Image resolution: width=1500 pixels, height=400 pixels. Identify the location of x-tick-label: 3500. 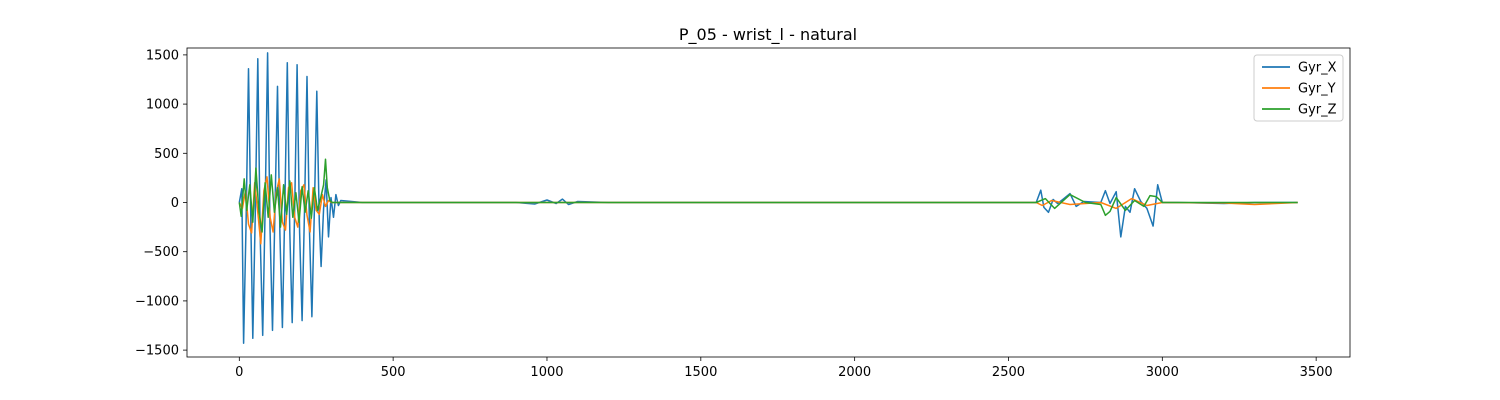
(1316, 372).